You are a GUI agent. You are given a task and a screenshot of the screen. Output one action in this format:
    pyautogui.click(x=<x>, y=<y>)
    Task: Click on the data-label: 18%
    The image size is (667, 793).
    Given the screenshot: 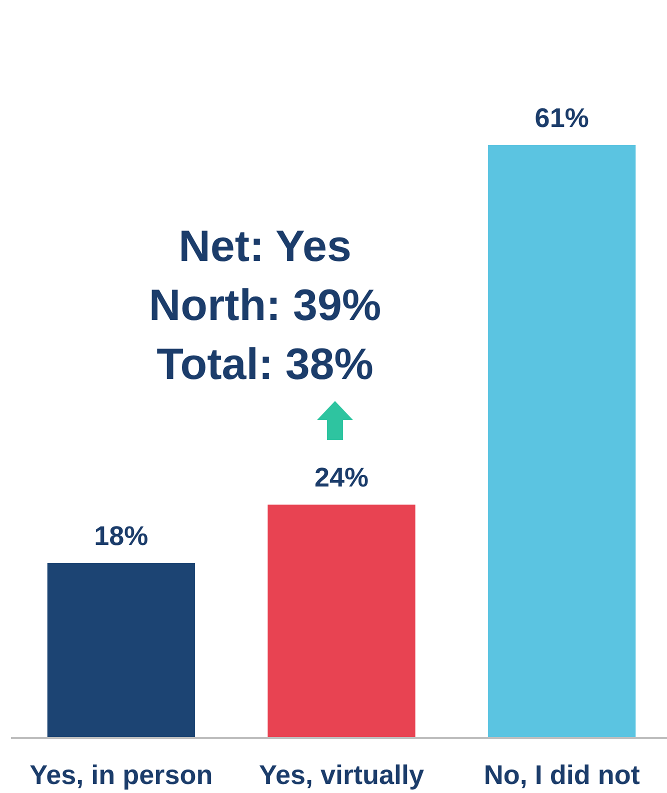 What is the action you would take?
    pyautogui.click(x=121, y=536)
    